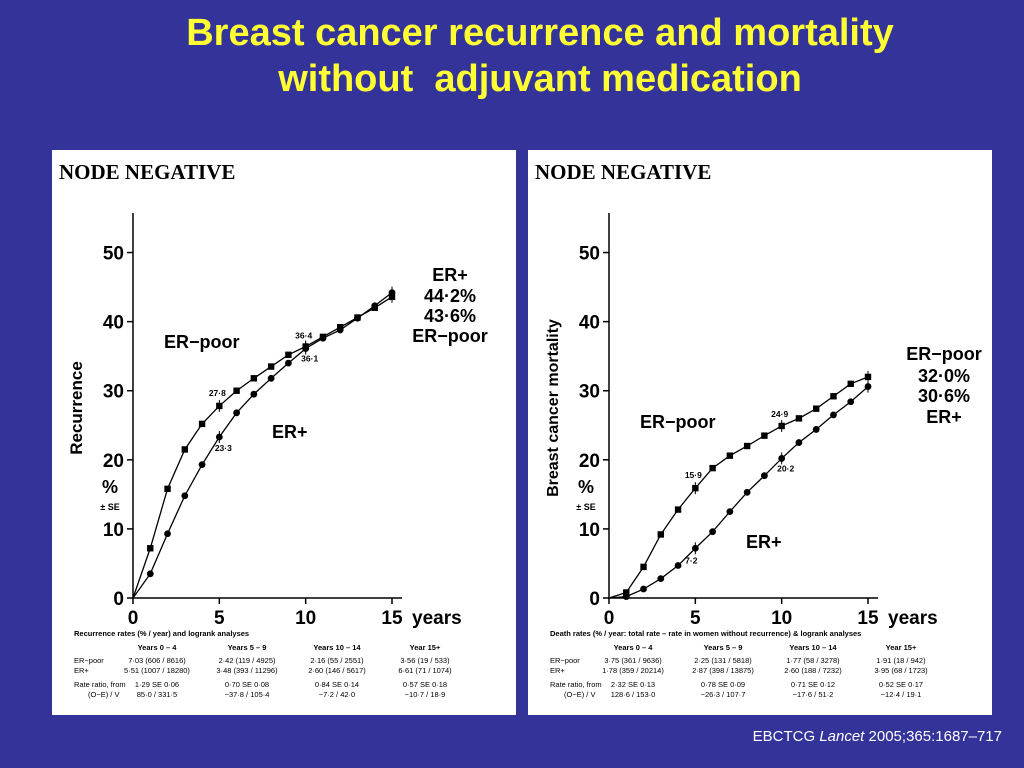 Image resolution: width=1024 pixels, height=768 pixels. Describe the element at coordinates (437, 618) in the screenshot. I see `x-unit-label: years` at that location.